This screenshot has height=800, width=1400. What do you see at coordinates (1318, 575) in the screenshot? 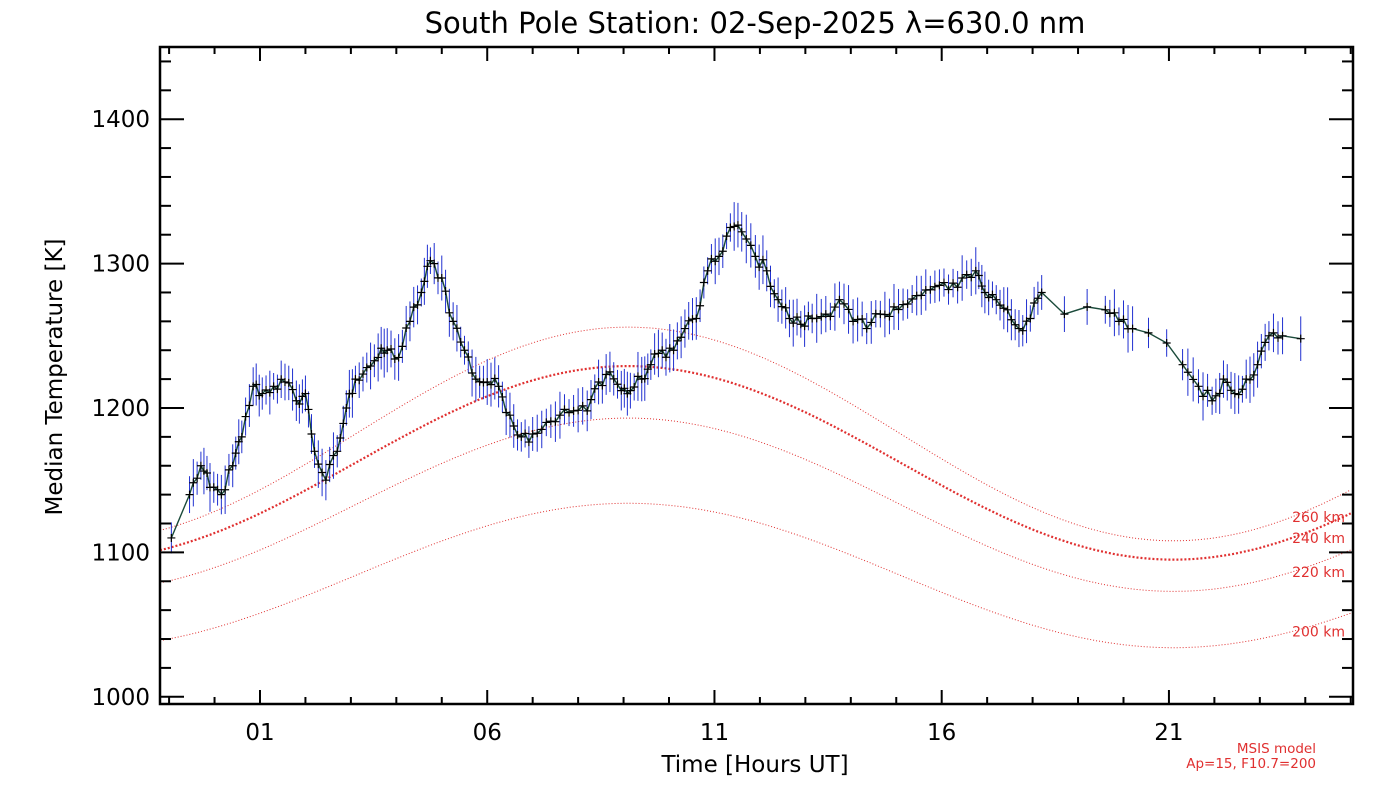
I see `model-labels: 260 km 240 km 220 km 200 km` at bounding box center [1318, 575].